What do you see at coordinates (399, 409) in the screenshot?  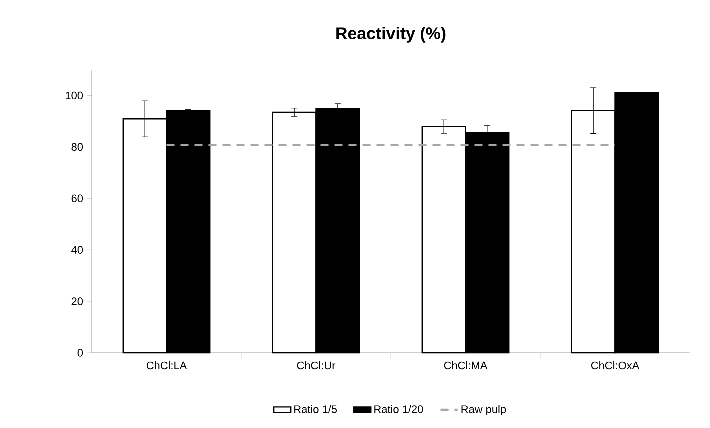 I see `legend-label: Ratio 1/20` at bounding box center [399, 409].